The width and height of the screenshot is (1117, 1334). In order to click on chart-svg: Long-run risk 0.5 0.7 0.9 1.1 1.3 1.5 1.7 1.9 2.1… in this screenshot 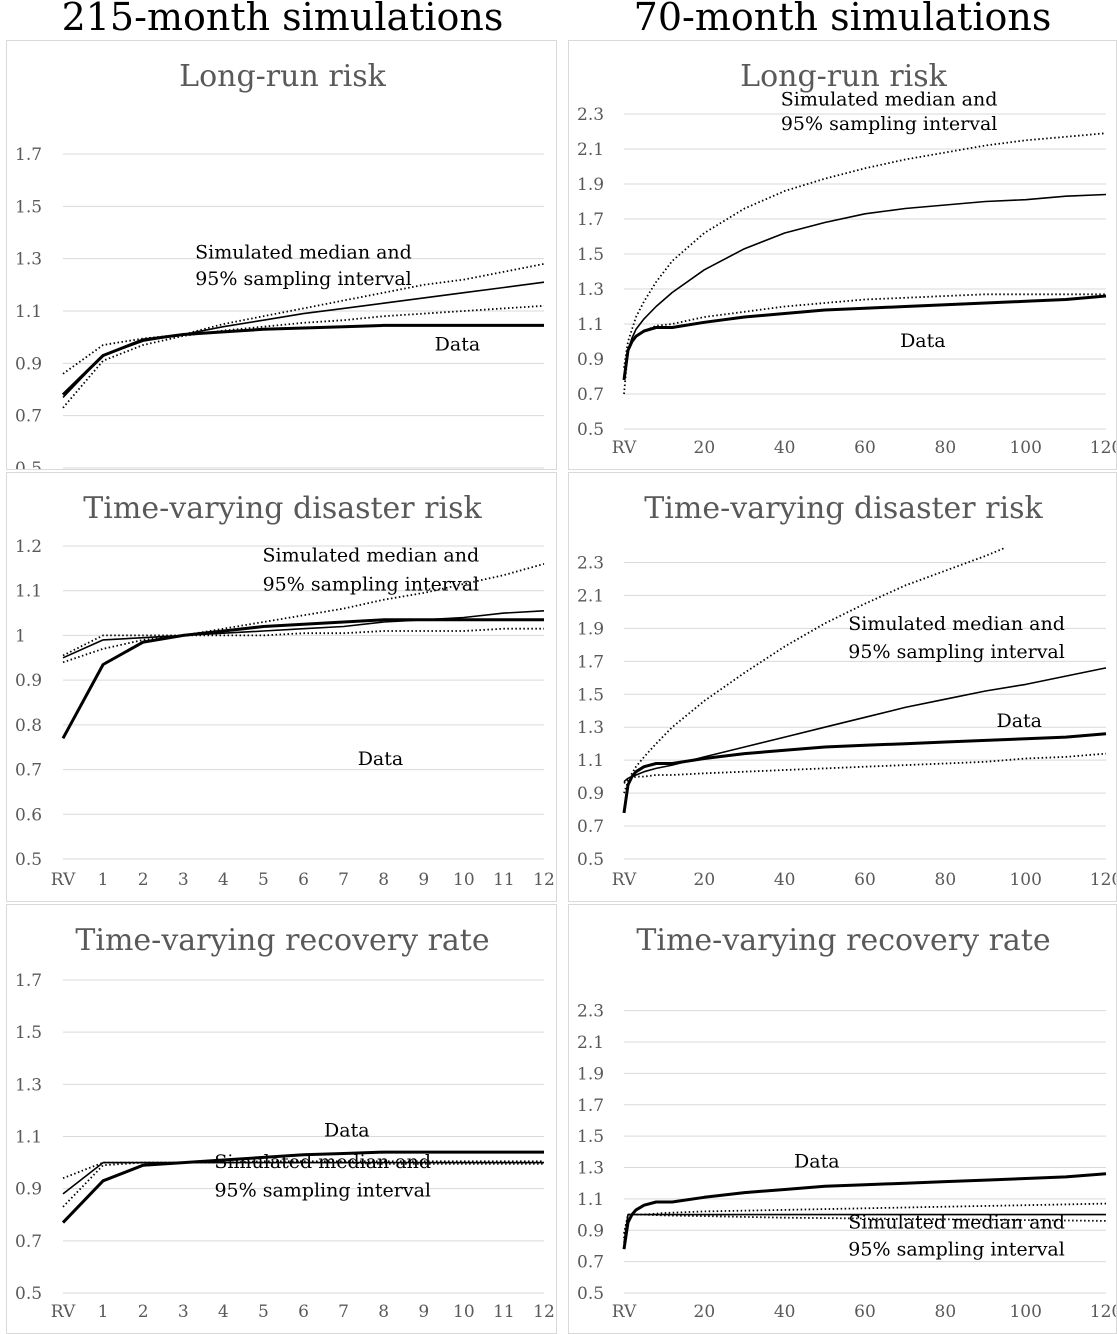, I will do `click(846, 258)`.